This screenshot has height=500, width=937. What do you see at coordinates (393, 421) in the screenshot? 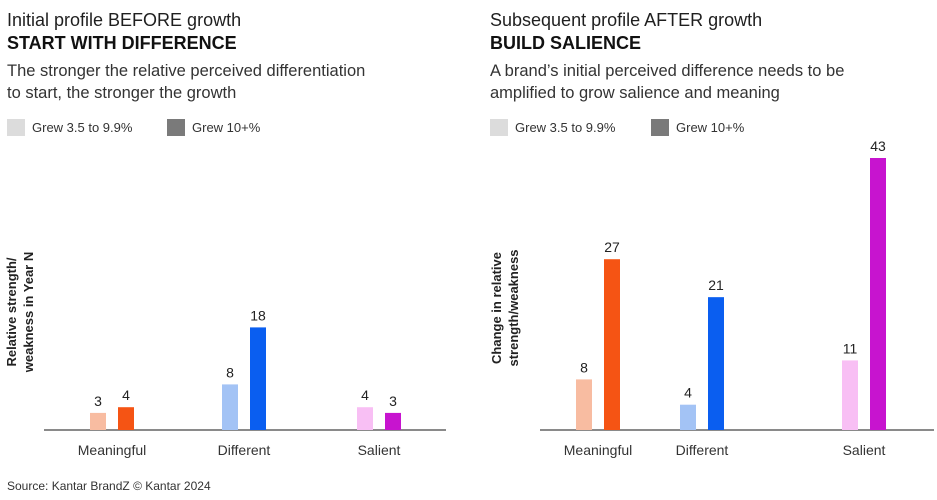
I see `left-bar-salient-grew-10-plus` at bounding box center [393, 421].